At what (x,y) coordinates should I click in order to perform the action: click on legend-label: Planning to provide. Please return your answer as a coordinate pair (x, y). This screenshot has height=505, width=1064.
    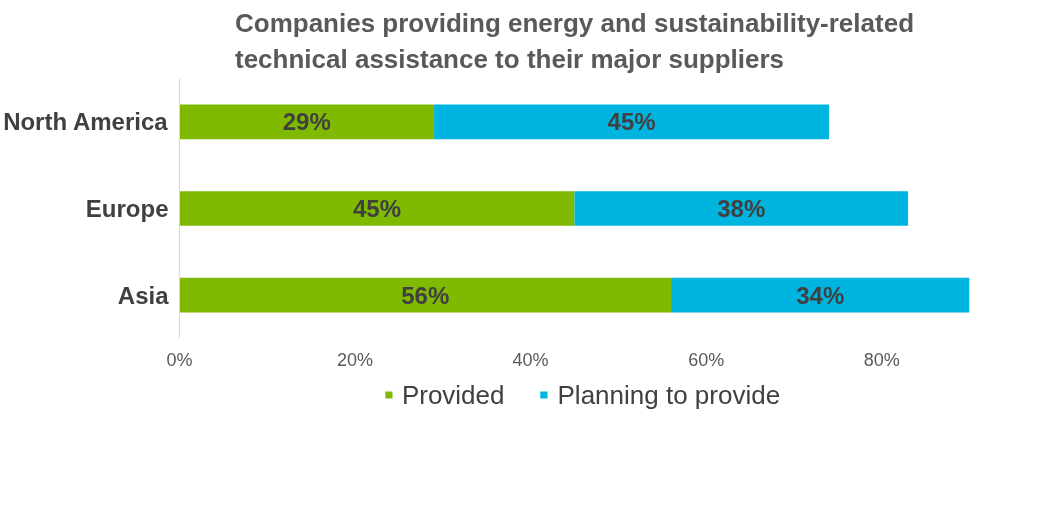
    Looking at the image, I should click on (669, 394).